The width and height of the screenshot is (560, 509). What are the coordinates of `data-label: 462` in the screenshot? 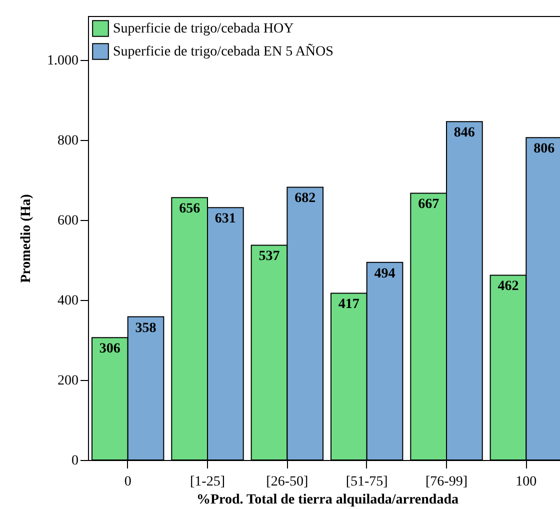 It's located at (508, 286).